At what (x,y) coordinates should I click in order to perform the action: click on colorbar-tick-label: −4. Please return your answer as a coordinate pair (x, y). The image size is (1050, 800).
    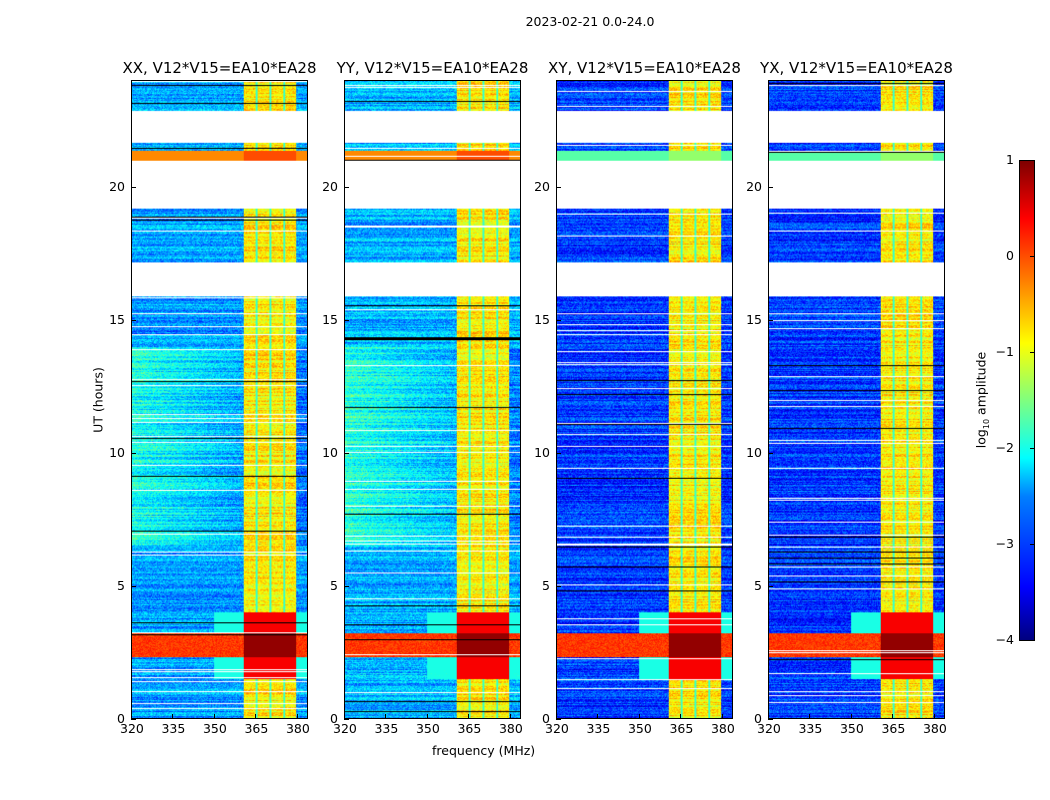
    Looking at the image, I should click on (1004, 639).